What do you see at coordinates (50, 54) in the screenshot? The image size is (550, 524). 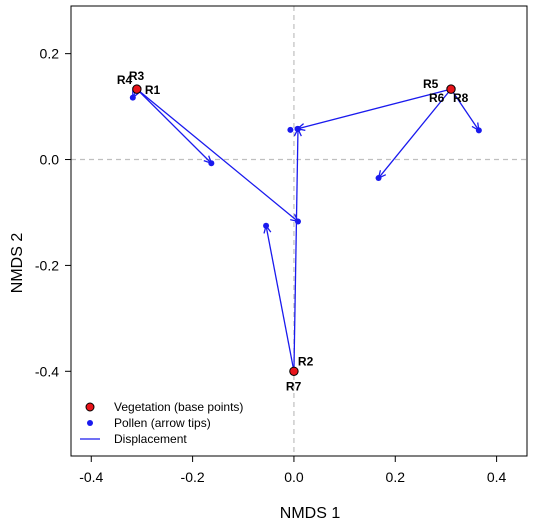 I see `y-tick-label: 0.2` at bounding box center [50, 54].